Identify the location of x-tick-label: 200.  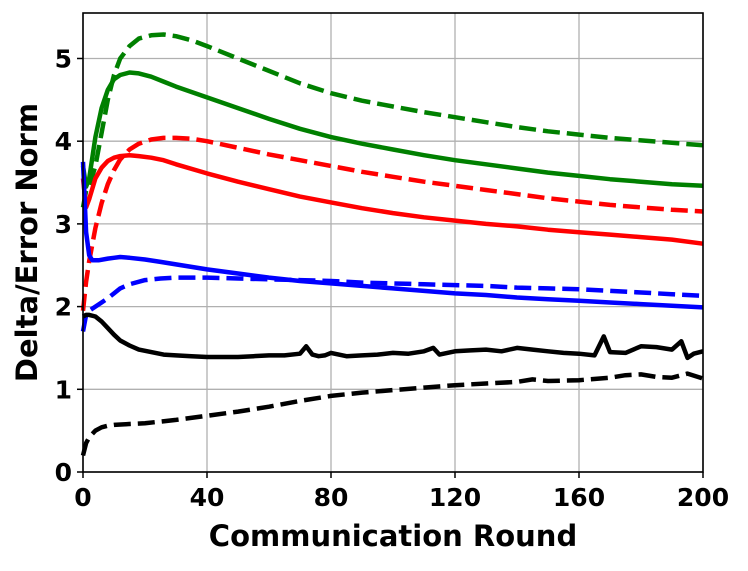
(703, 497).